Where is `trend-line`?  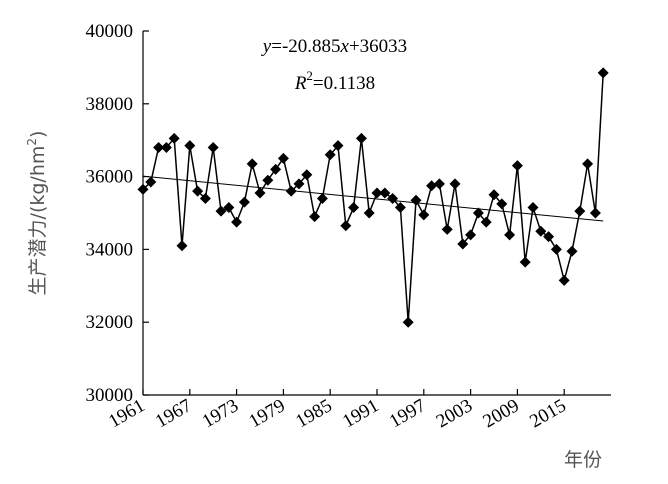 trend-line is located at coordinates (373, 198).